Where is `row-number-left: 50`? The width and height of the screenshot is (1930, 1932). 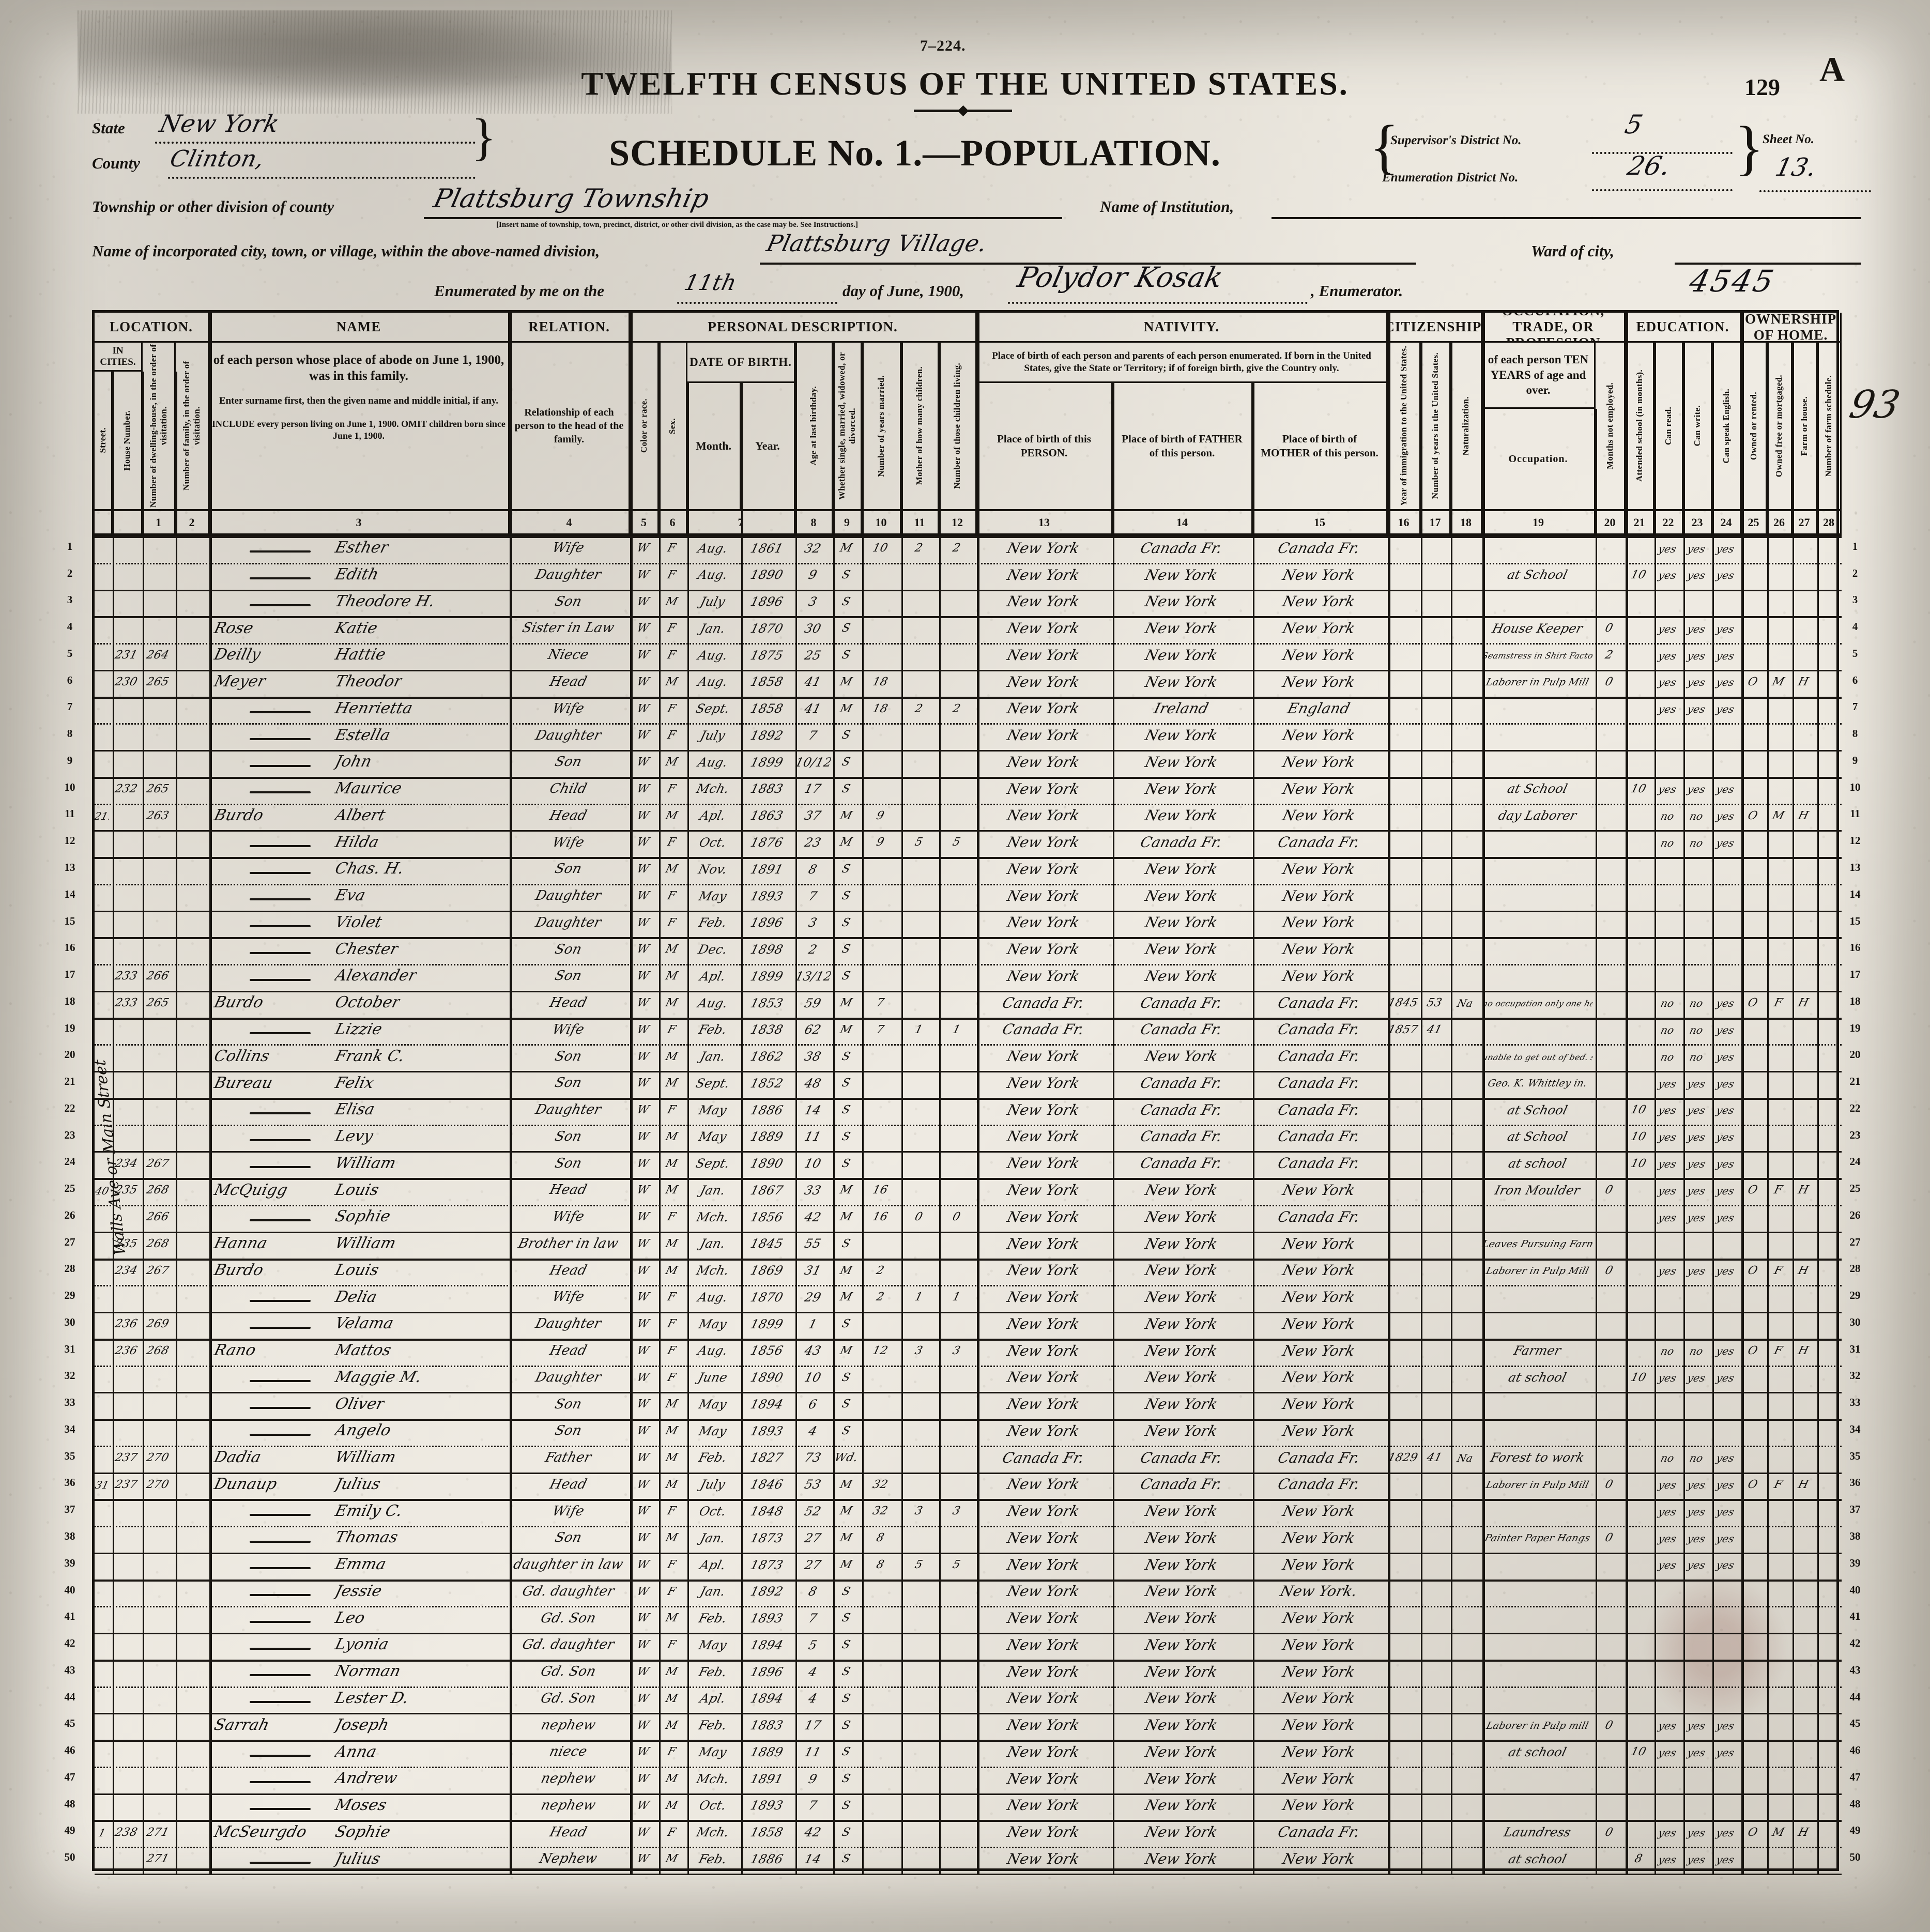
row-number-left: 50 is located at coordinates (70, 1858).